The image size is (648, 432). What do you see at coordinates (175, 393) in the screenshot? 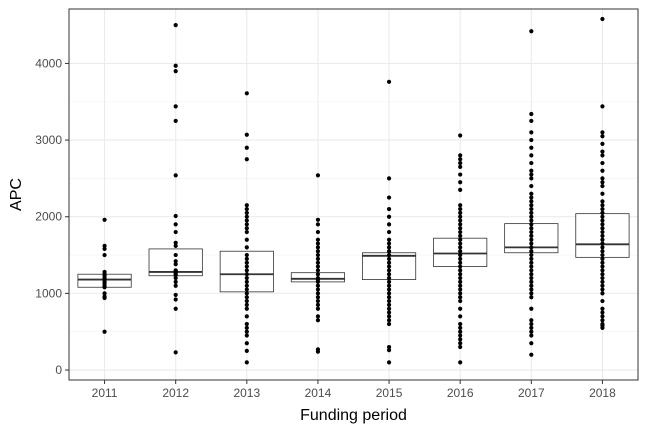
I see `x-tick-label: 2012` at bounding box center [175, 393].